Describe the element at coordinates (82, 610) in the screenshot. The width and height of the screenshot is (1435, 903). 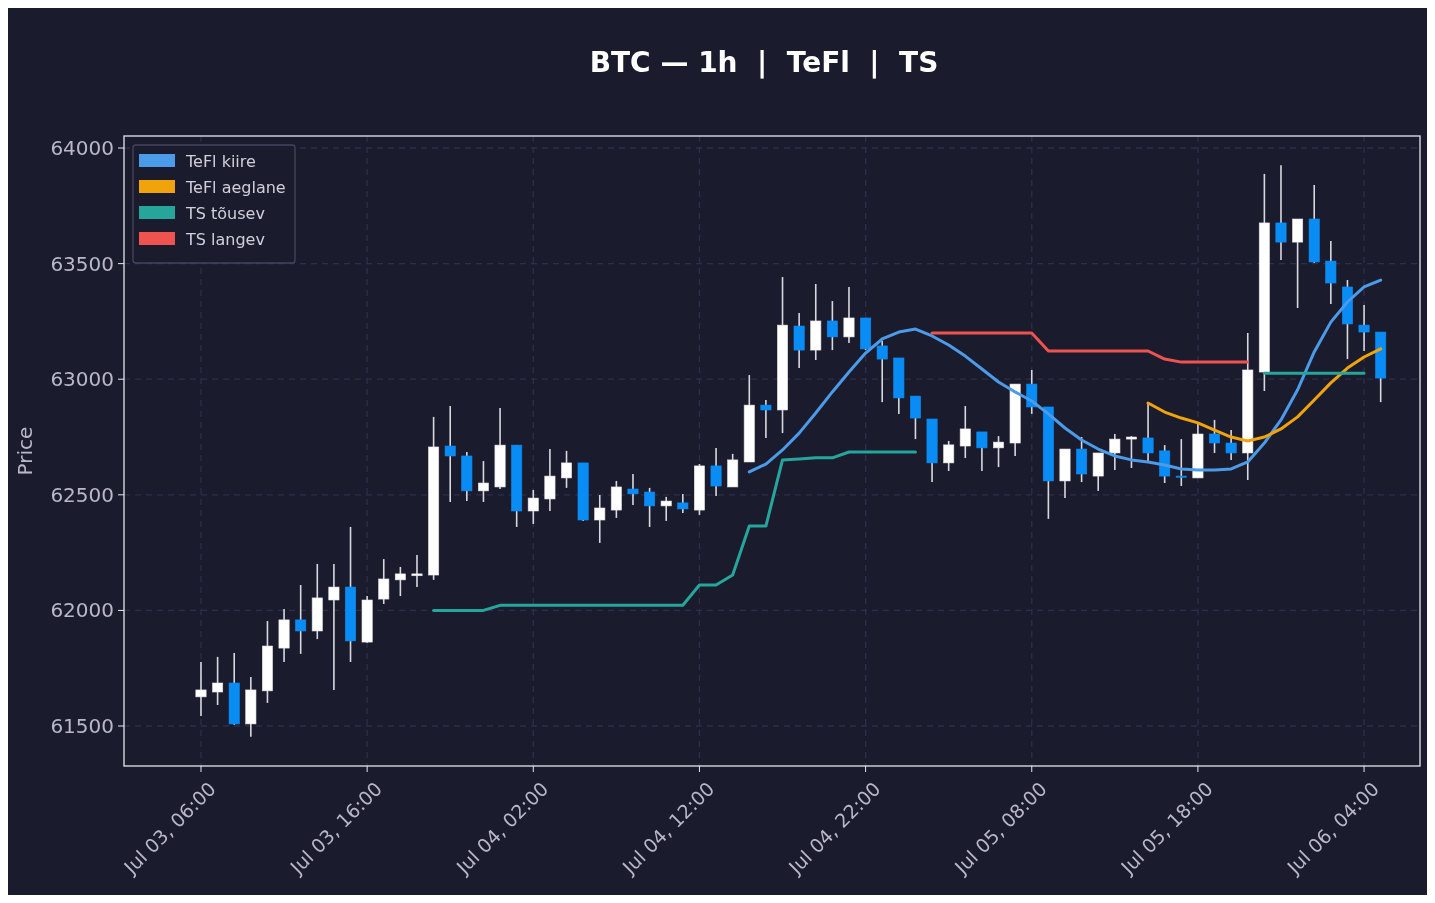
I see `y-tick-label: 62000` at that location.